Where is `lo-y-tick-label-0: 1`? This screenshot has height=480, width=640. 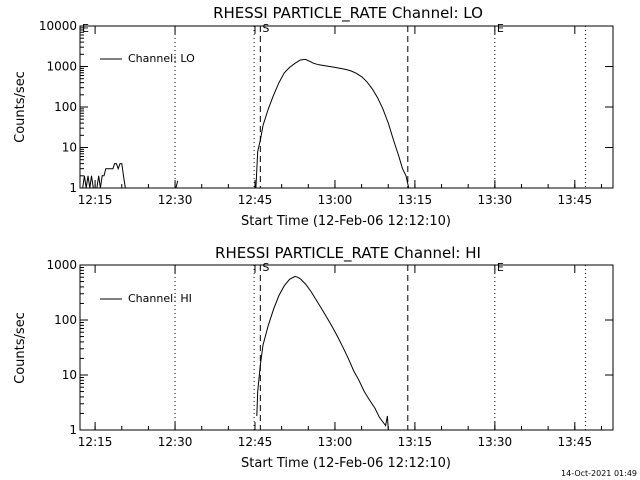 lo-y-tick-label-0: 1 is located at coordinates (73, 188).